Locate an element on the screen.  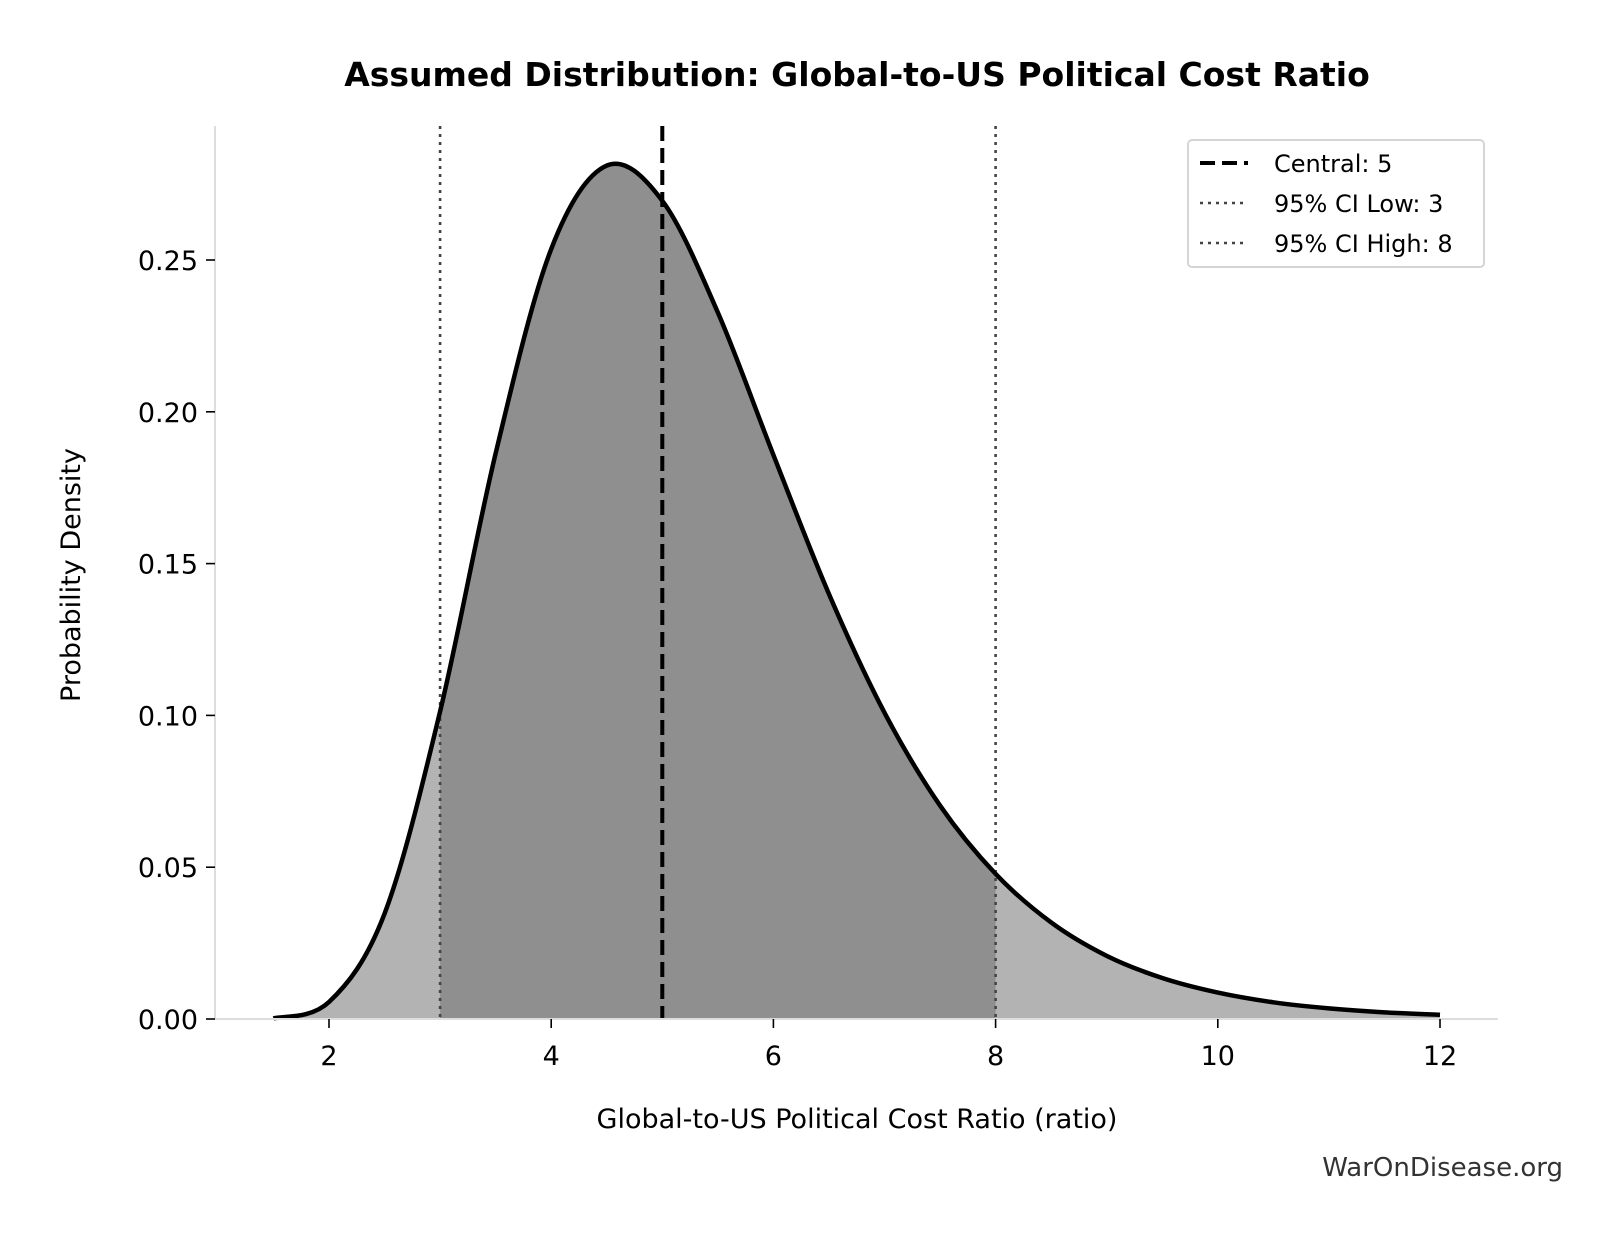
y-tick-label: 0.10 is located at coordinates (168, 716).